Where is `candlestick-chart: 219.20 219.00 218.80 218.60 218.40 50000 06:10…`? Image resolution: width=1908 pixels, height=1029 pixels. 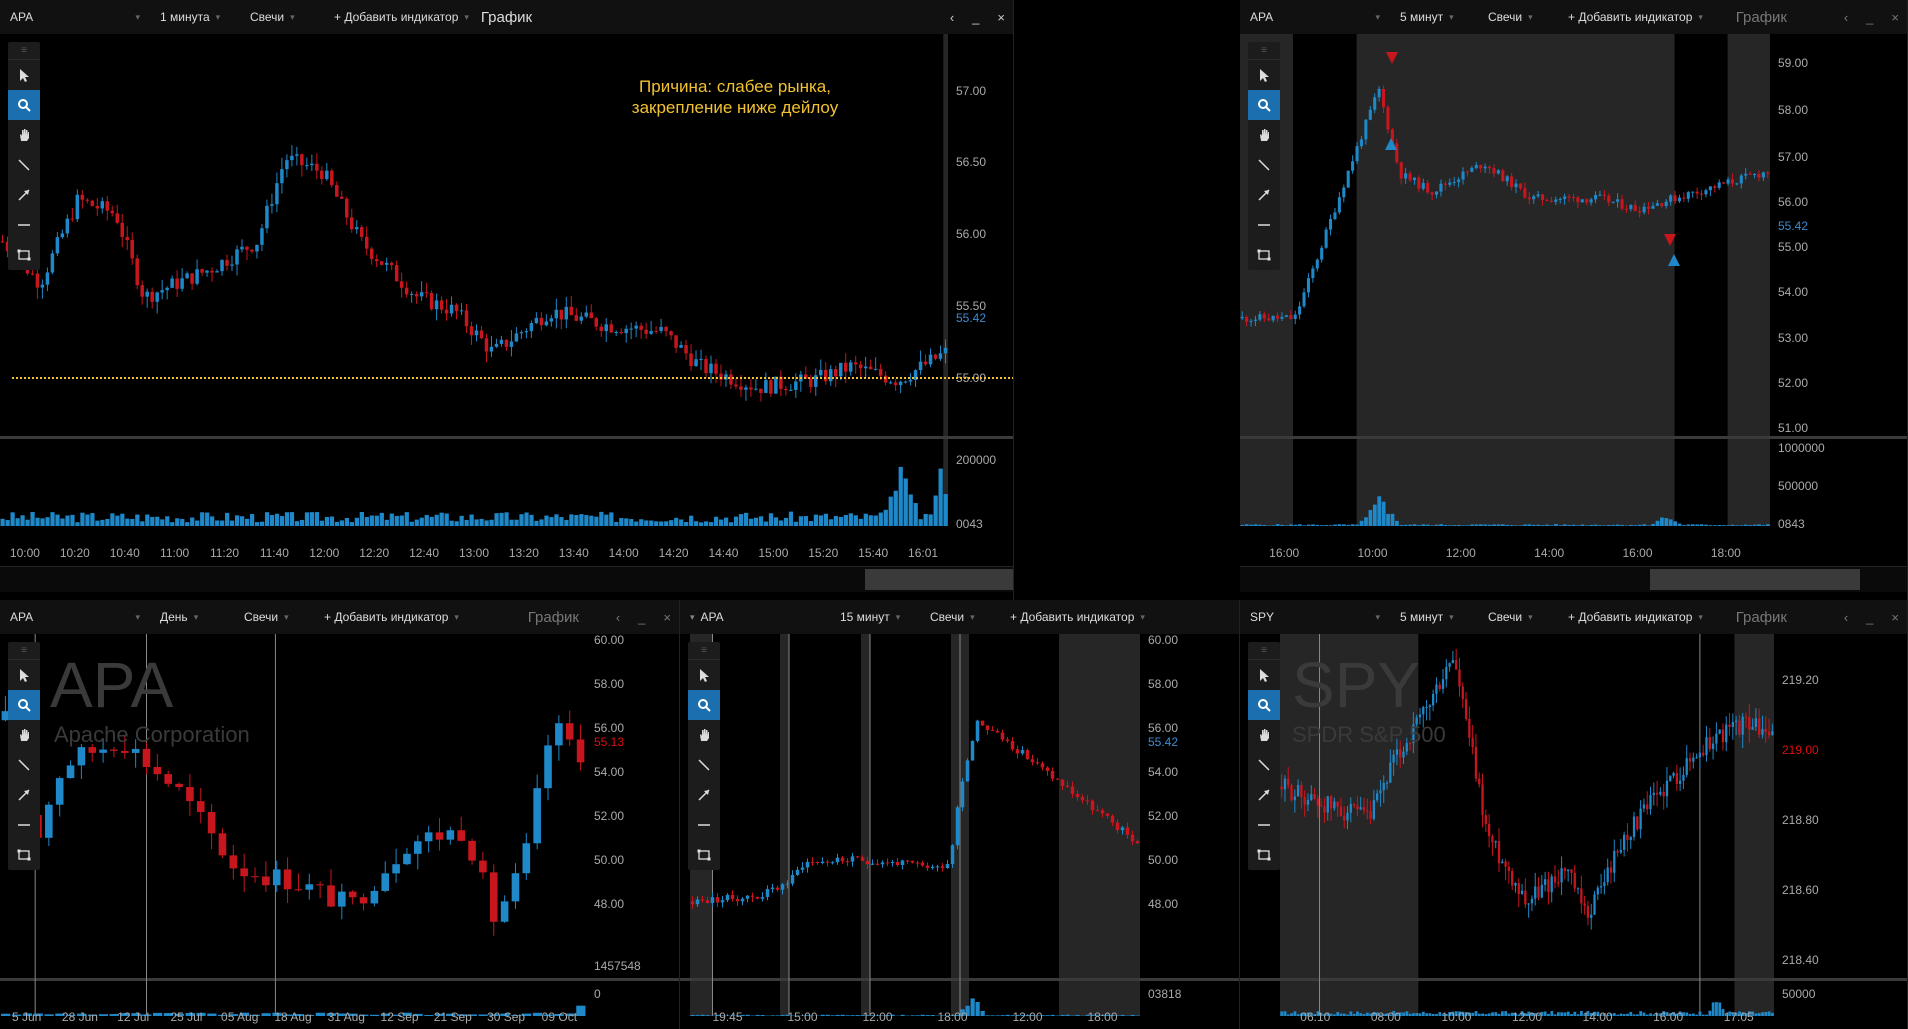 candlestick-chart: 219.20 219.00 218.80 218.60 218.40 50000 06:10… is located at coordinates (1574, 831).